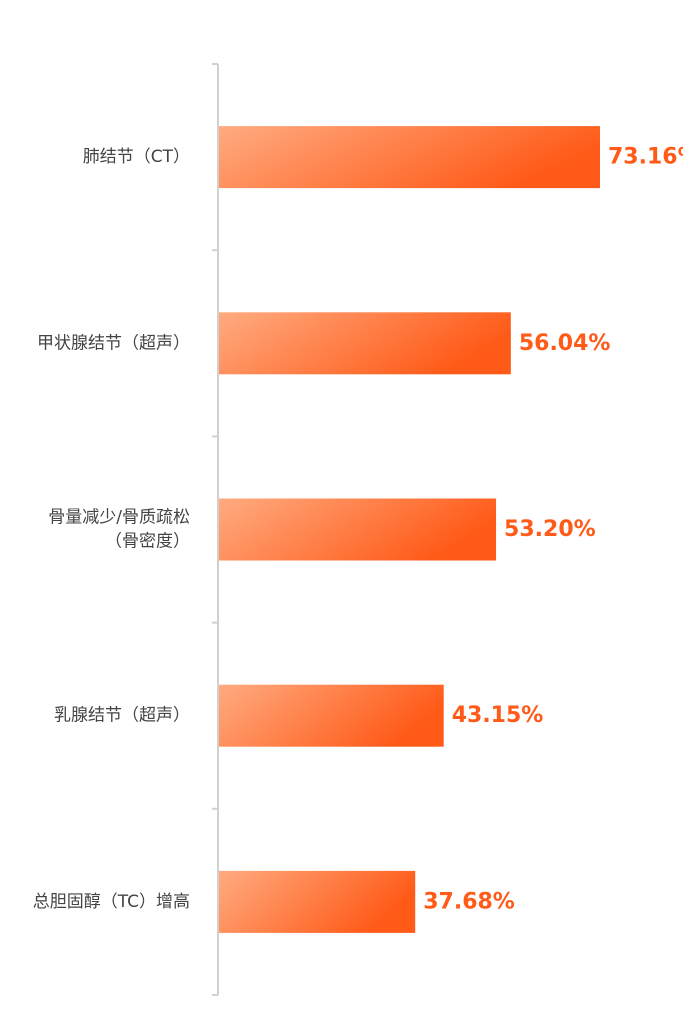 The height and width of the screenshot is (1031, 683). What do you see at coordinates (498, 715) in the screenshot?
I see `value-label: 43.15%` at bounding box center [498, 715].